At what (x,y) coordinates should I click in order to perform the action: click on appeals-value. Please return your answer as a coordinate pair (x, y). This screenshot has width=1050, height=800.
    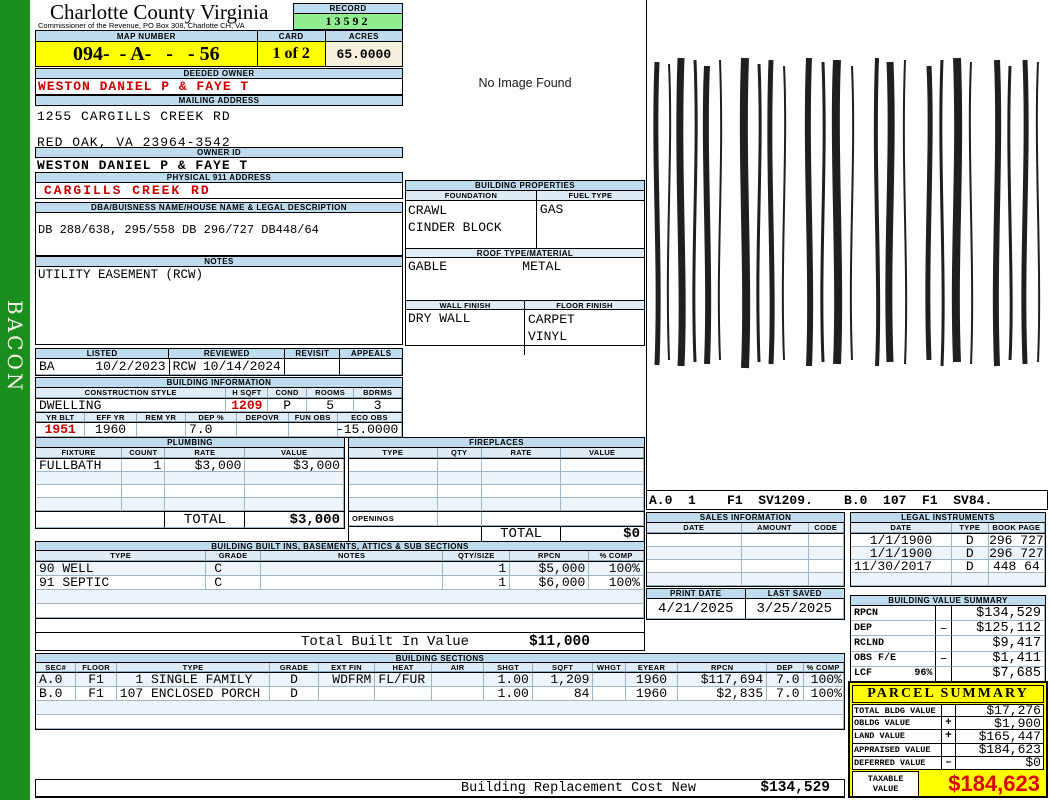
    Looking at the image, I should click on (370, 367).